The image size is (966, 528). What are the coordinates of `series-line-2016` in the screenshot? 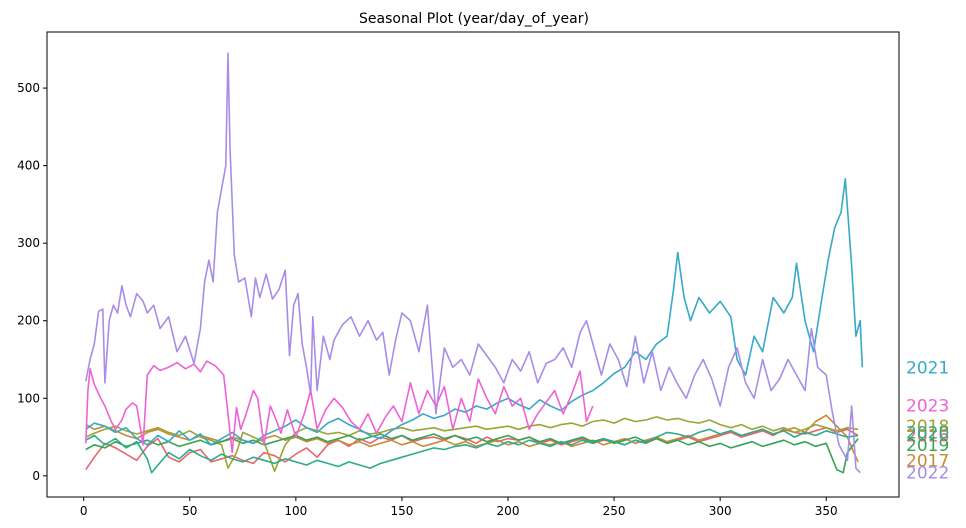 It's located at (472, 448).